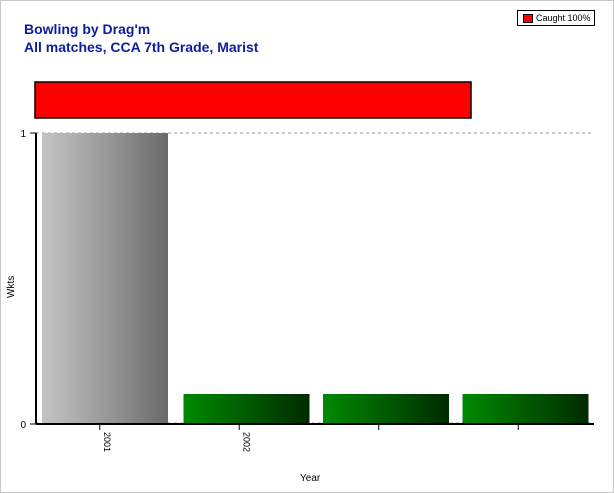 The height and width of the screenshot is (493, 614). Describe the element at coordinates (563, 18) in the screenshot. I see `legend-label-caught: Caught 100%` at that location.